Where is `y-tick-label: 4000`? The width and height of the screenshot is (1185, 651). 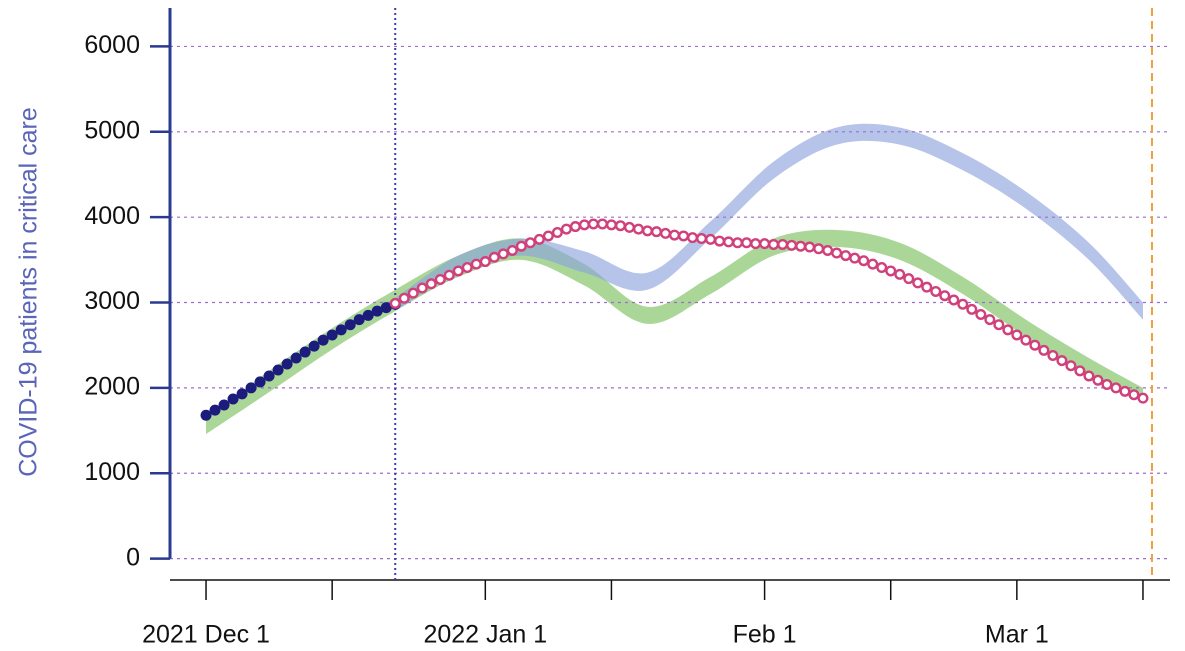 y-tick-label: 4000 is located at coordinates (112, 216).